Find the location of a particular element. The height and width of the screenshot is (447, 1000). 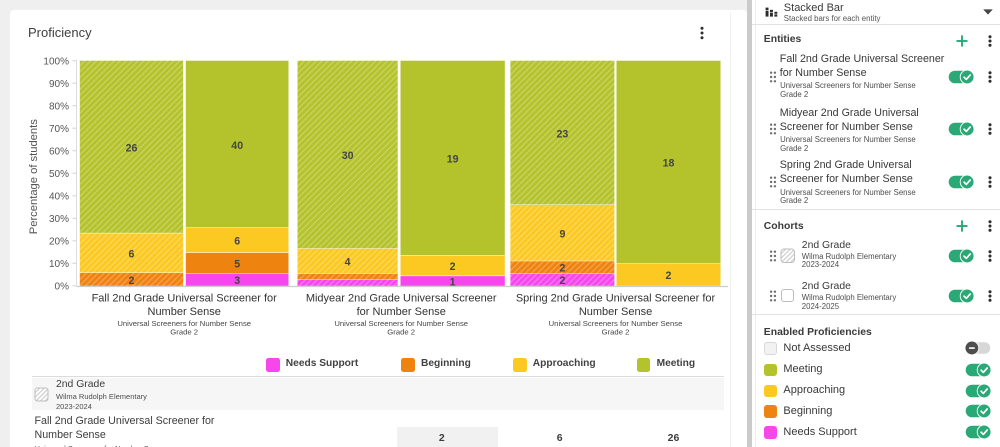

svg-text: 10% is located at coordinates (59, 264).